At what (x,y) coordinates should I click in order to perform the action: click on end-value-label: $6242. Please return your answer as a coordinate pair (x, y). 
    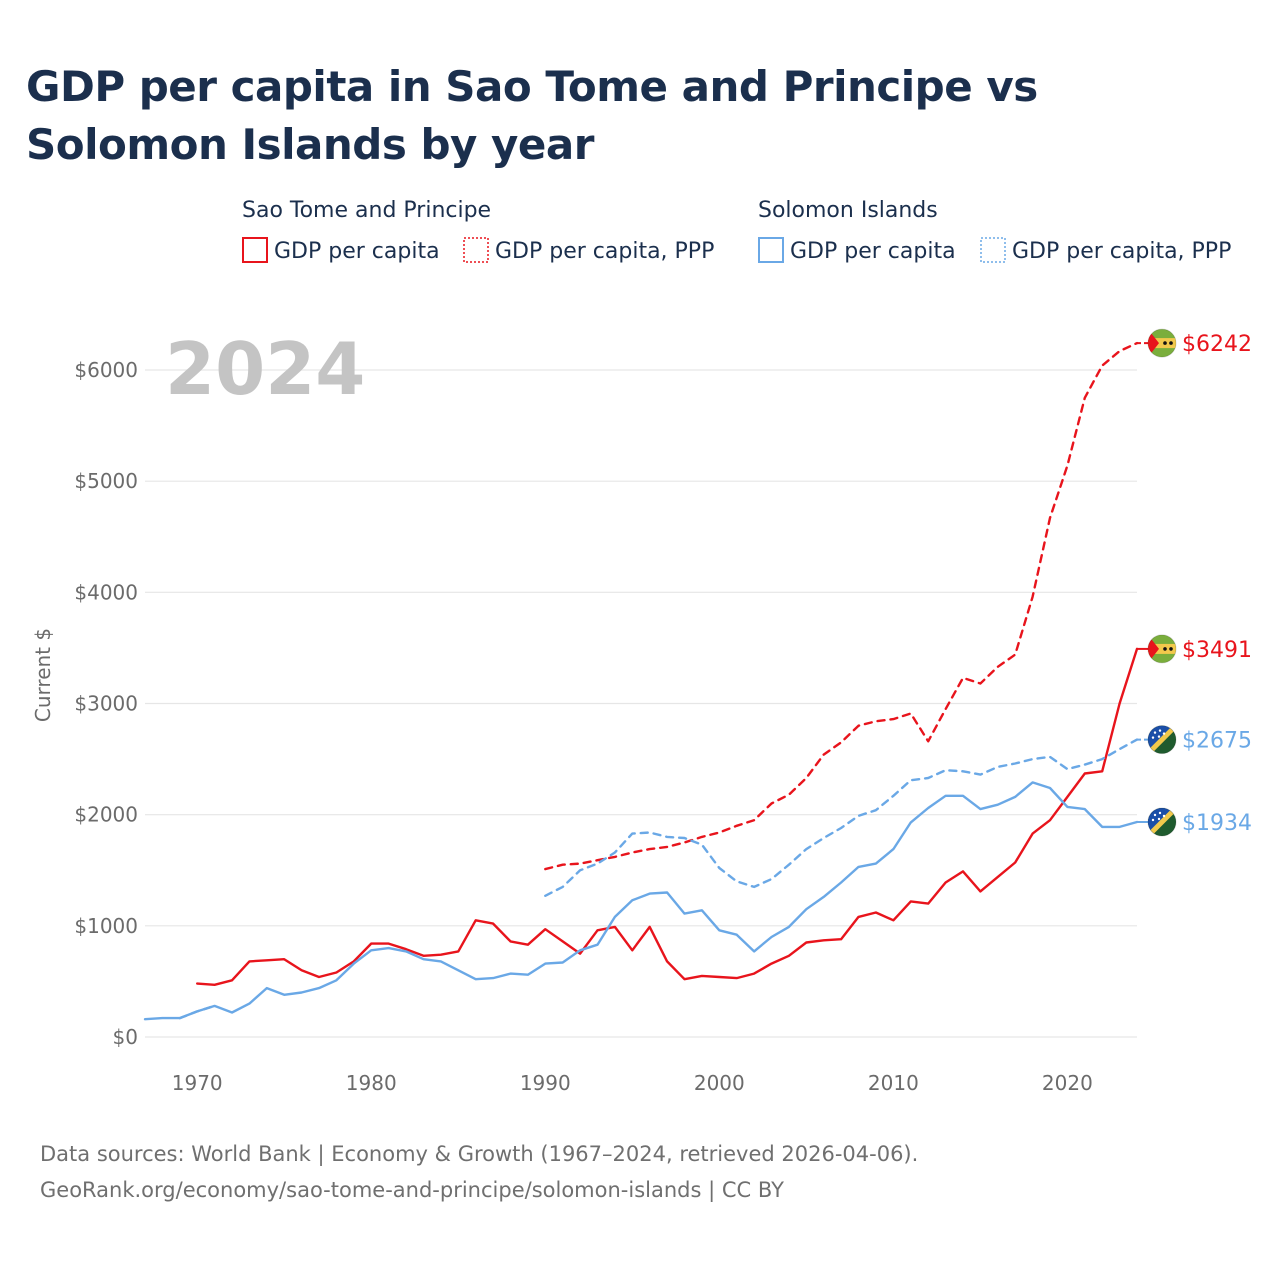
    Looking at the image, I should click on (1217, 344).